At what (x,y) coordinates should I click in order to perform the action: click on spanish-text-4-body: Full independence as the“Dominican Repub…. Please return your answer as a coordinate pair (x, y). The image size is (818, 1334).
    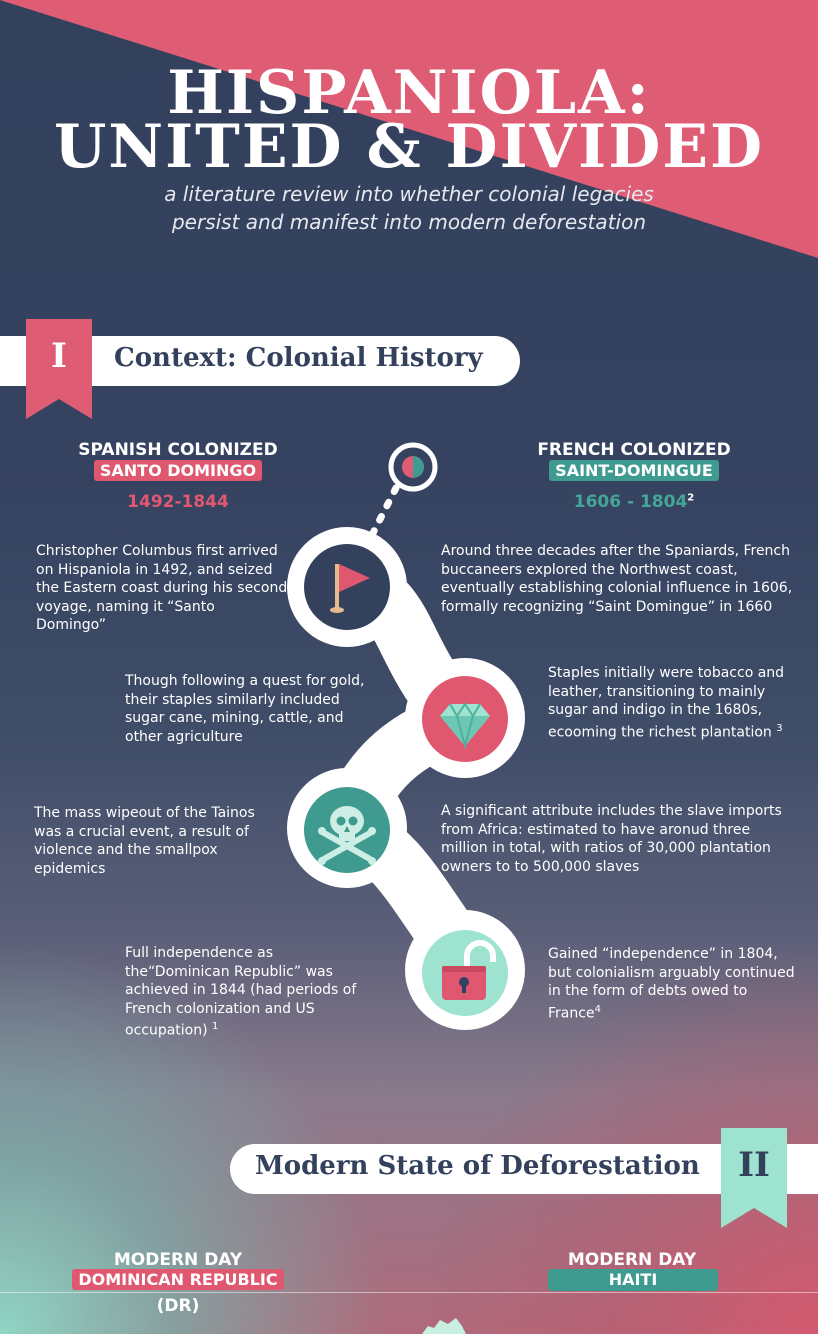
    Looking at the image, I should click on (240, 992).